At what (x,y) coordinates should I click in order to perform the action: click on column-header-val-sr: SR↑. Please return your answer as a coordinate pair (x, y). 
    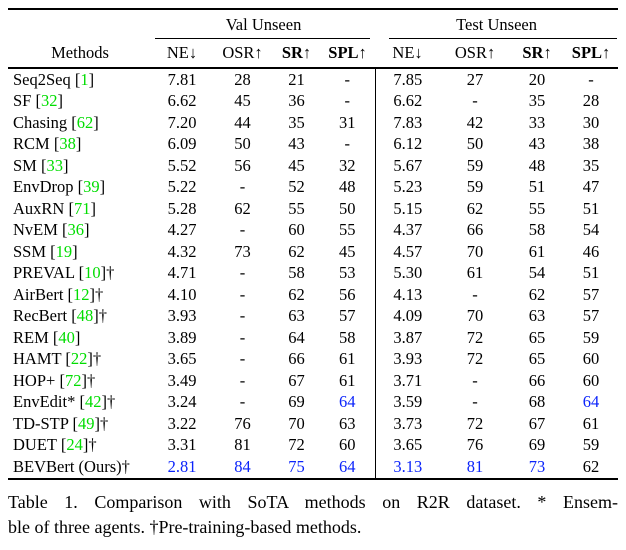
    Looking at the image, I should click on (296, 54).